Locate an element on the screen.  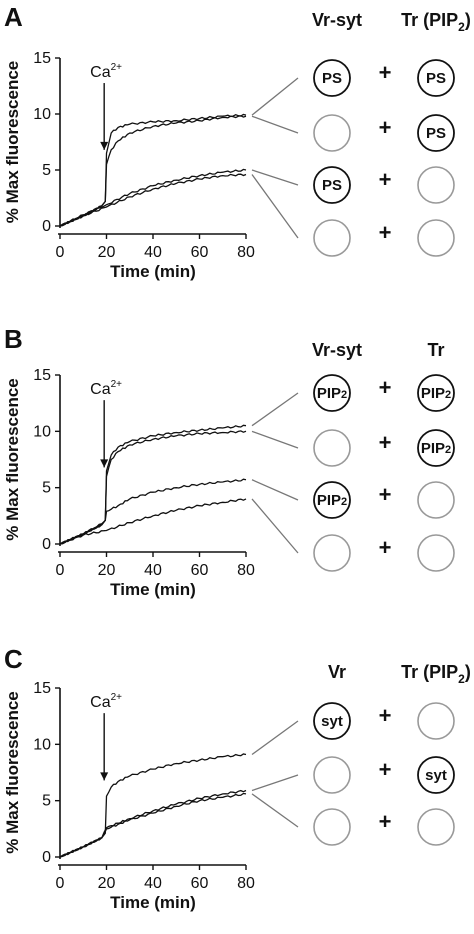
header-right: Tr is located at coordinates (435, 350).